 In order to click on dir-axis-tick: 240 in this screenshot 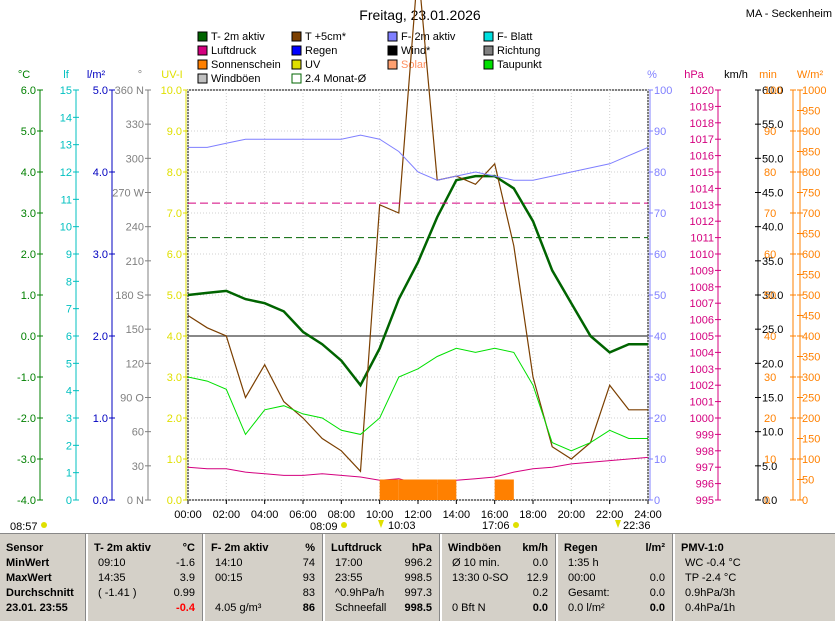, I will do `click(135, 228)`.